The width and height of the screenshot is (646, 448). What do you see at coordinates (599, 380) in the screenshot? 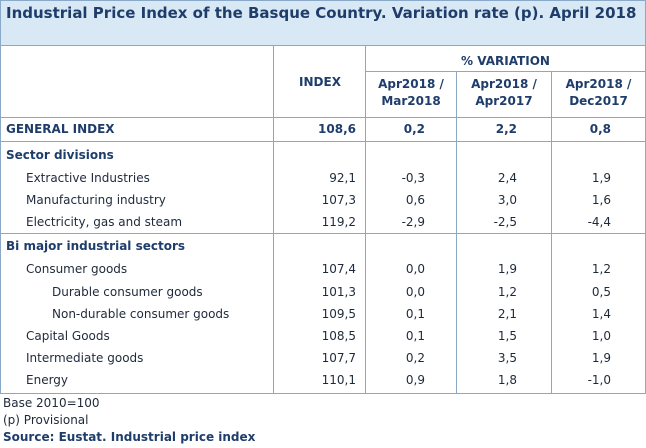
I see `row-v3: -1,0` at bounding box center [599, 380].